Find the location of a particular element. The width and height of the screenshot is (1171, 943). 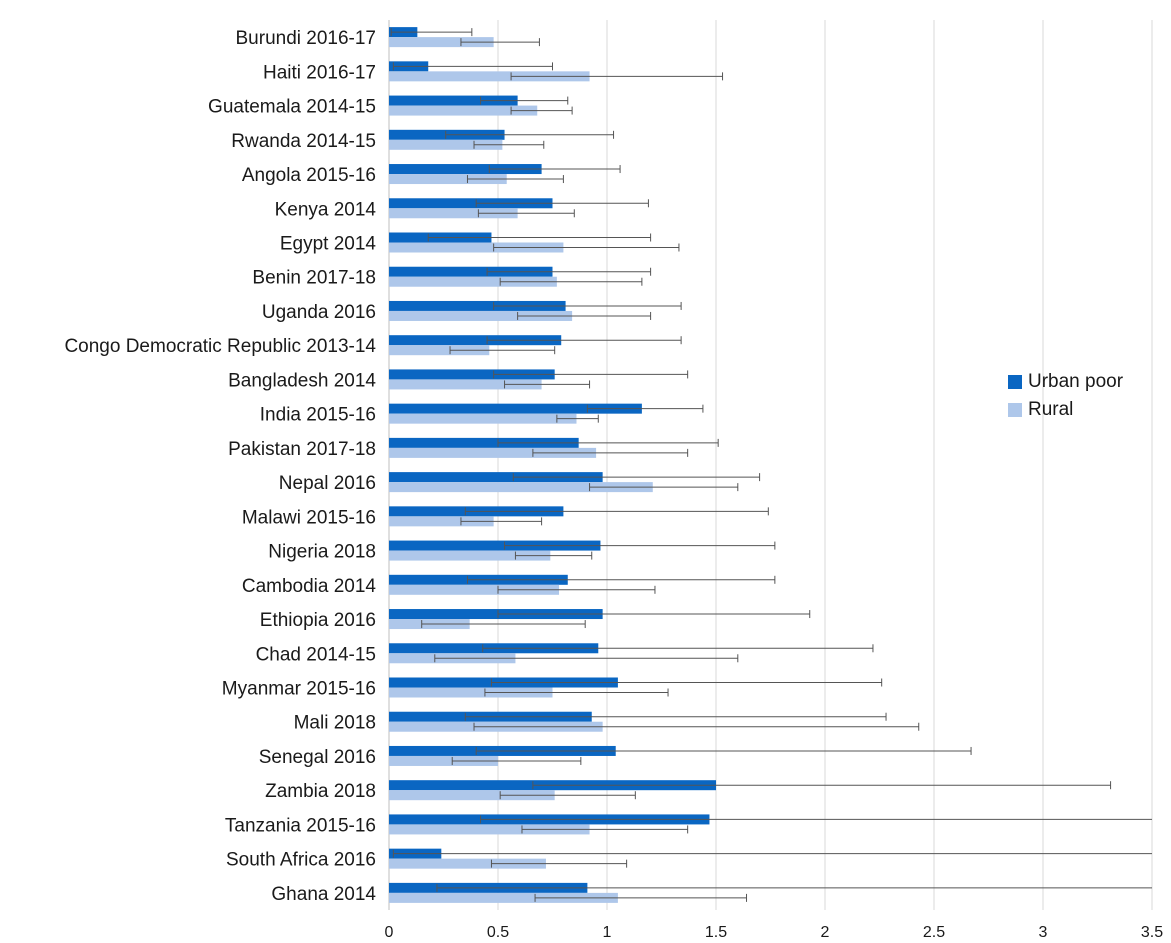

category-label: Burundi 2016-17 is located at coordinates (306, 38).